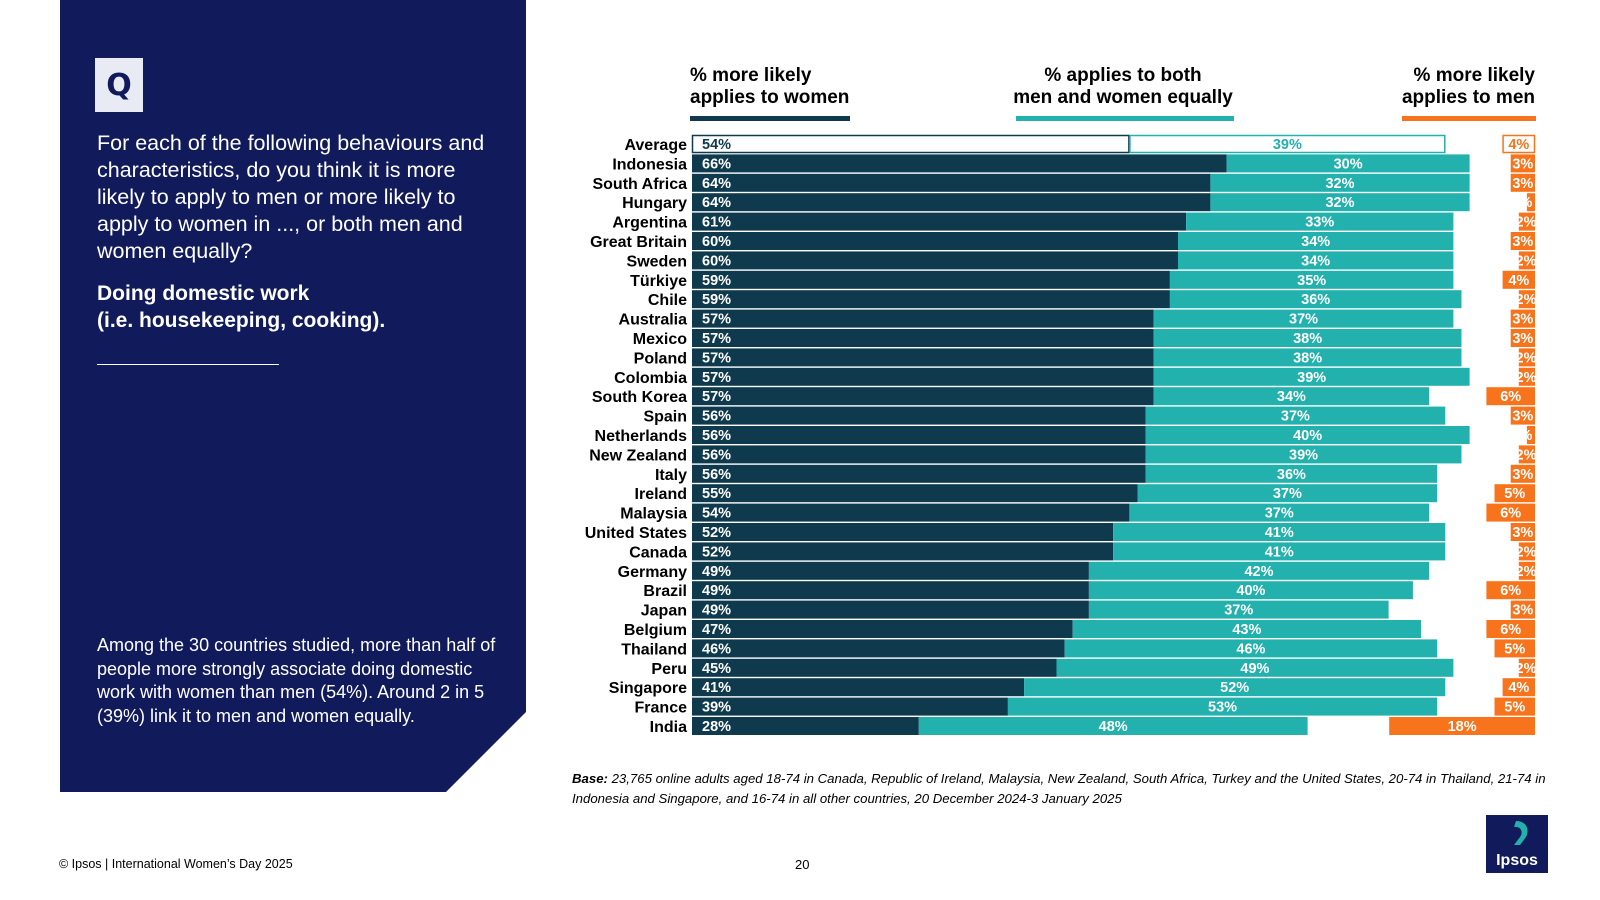  I want to click on label-men-australia: 3%, so click(1522, 320).